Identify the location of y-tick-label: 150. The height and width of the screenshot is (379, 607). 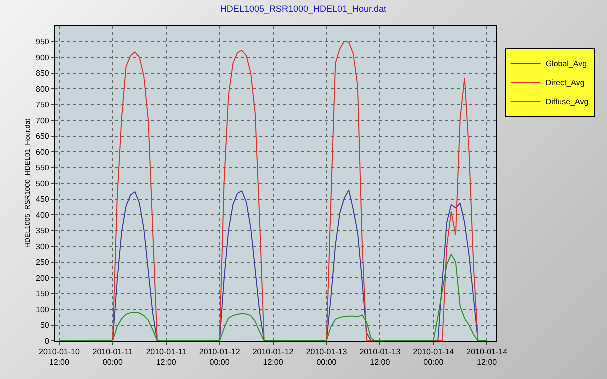
(43, 294).